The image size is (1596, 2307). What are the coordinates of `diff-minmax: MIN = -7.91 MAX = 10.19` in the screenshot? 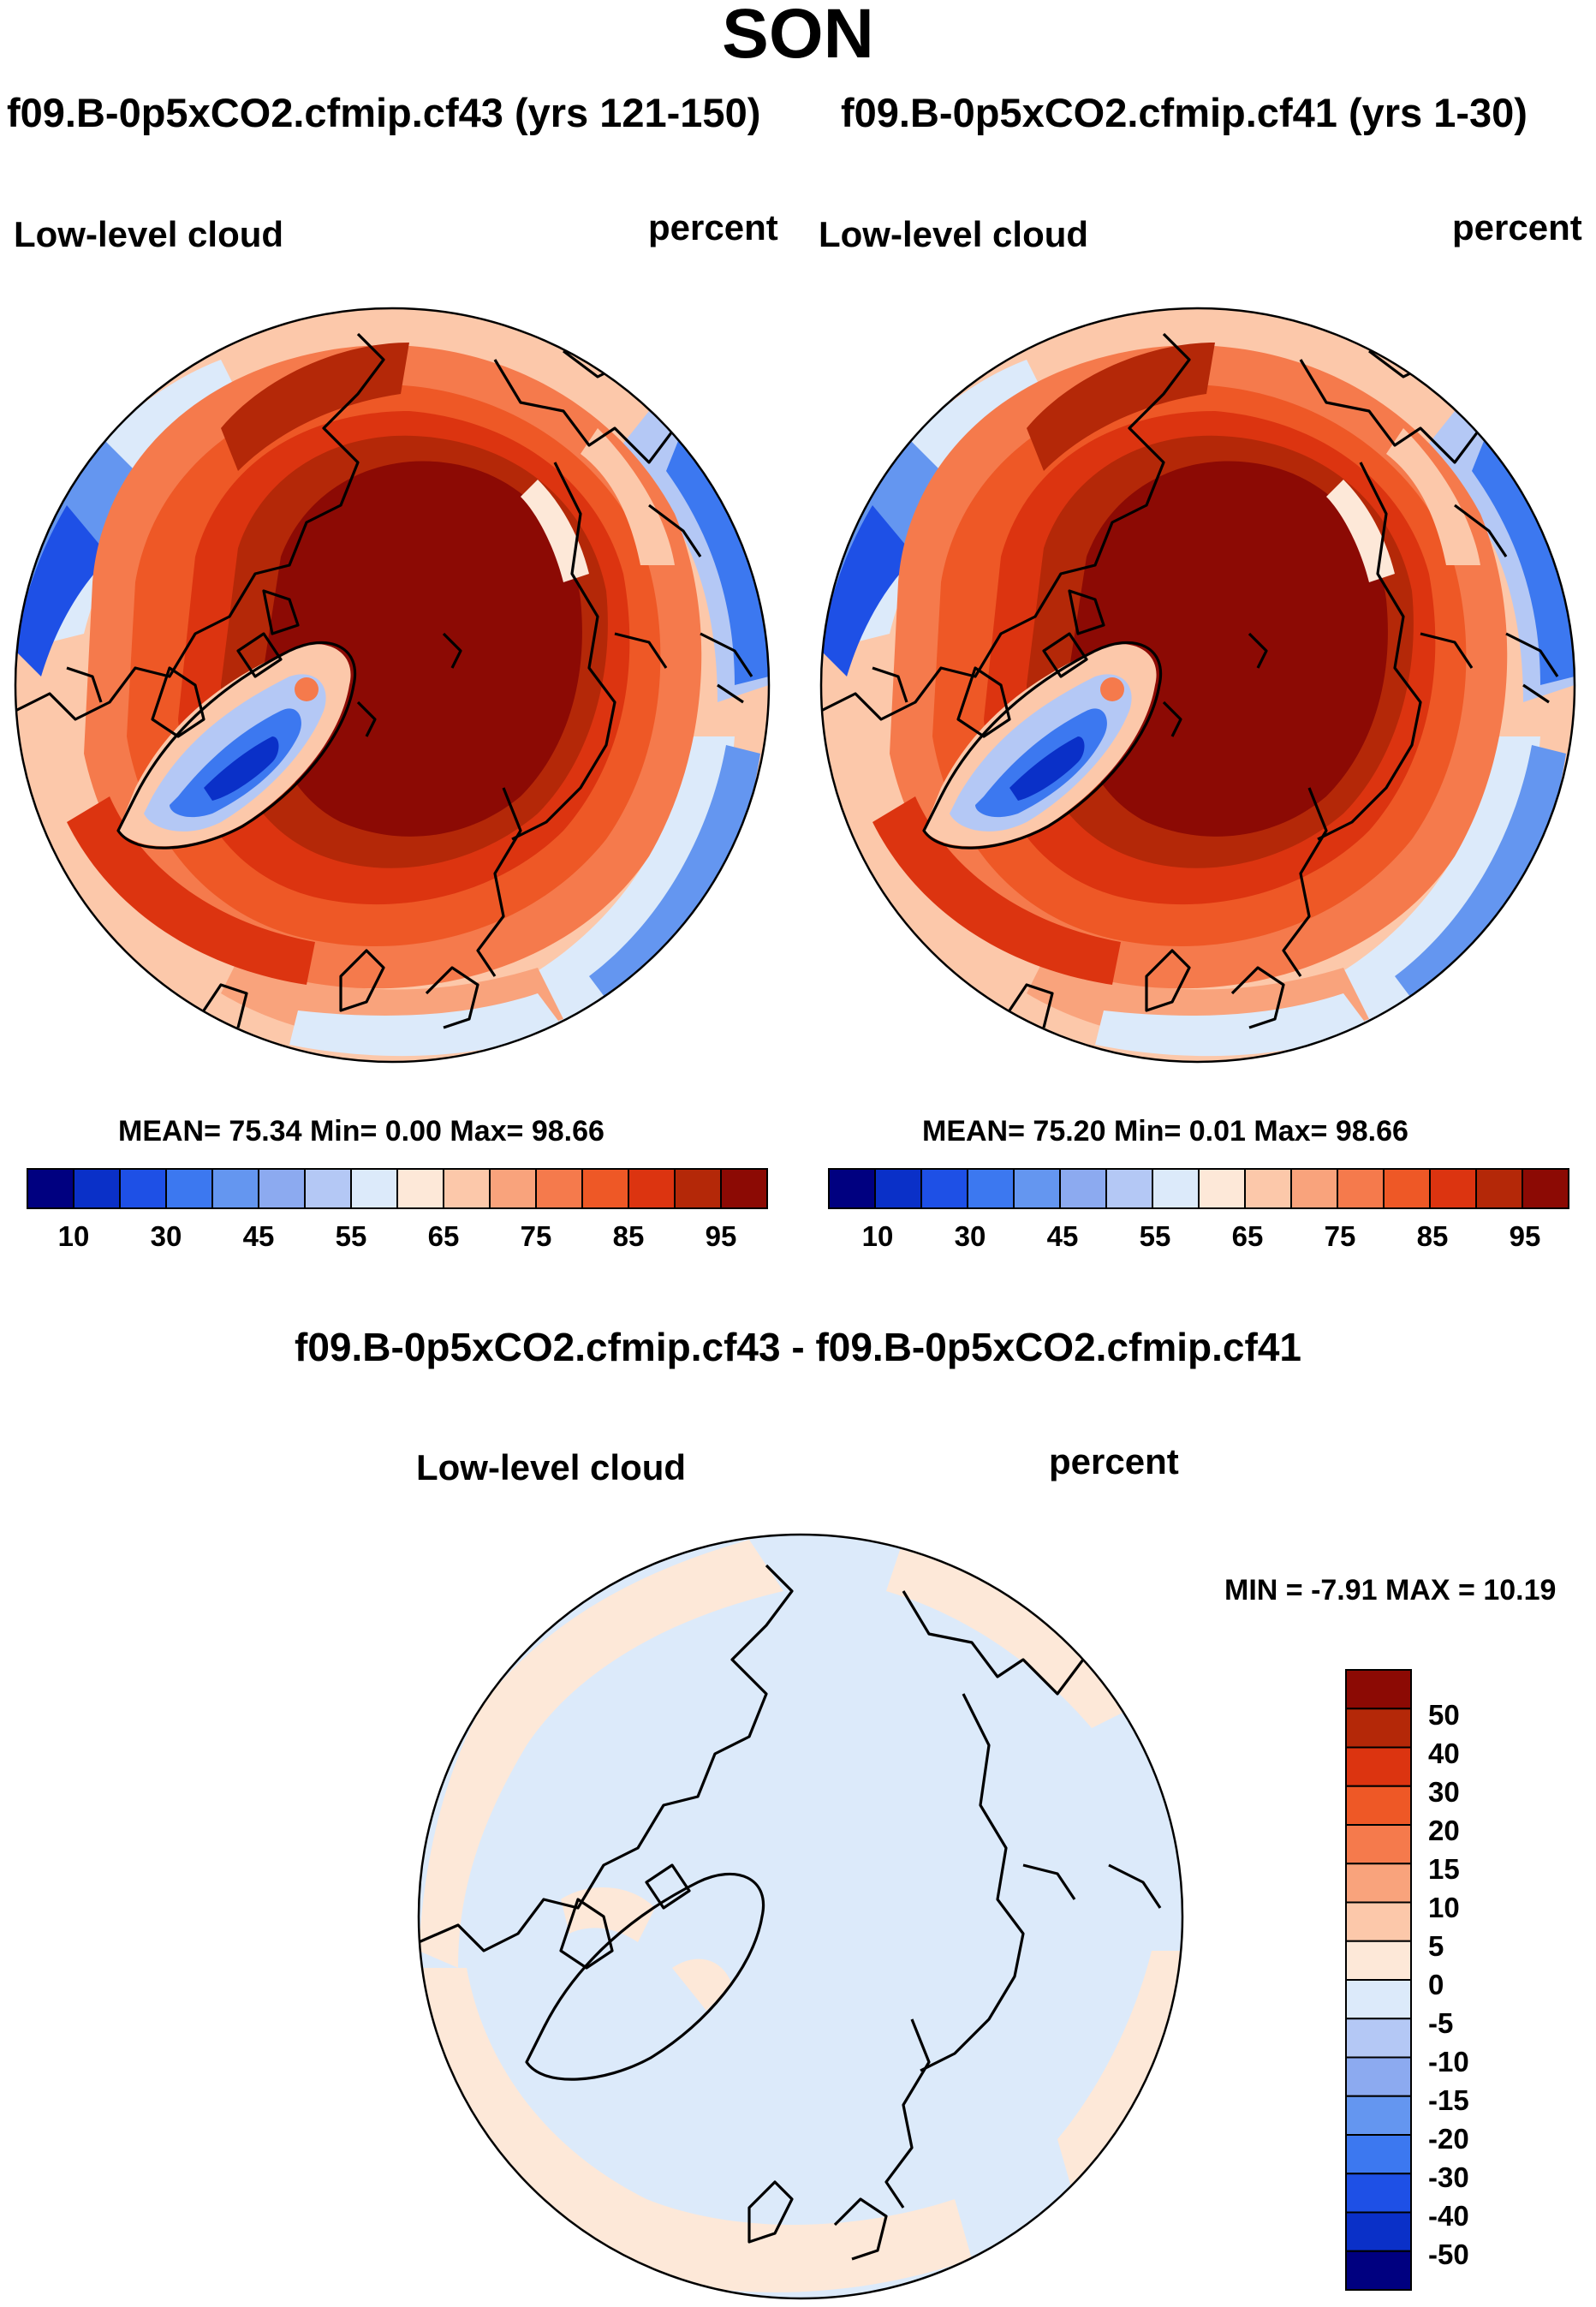 It's located at (1390, 1590).